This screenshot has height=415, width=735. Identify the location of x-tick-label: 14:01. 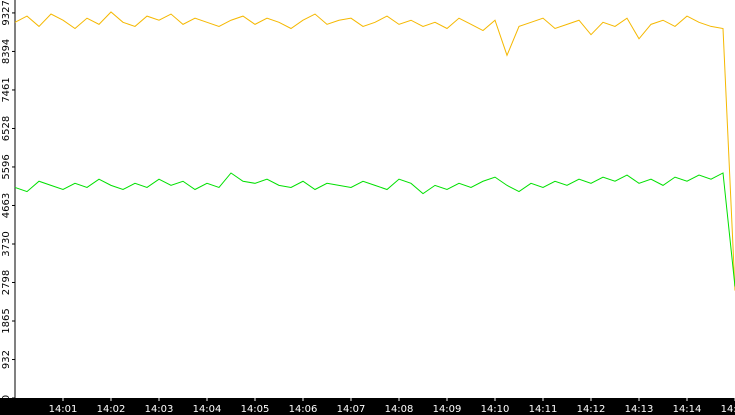
(63, 409).